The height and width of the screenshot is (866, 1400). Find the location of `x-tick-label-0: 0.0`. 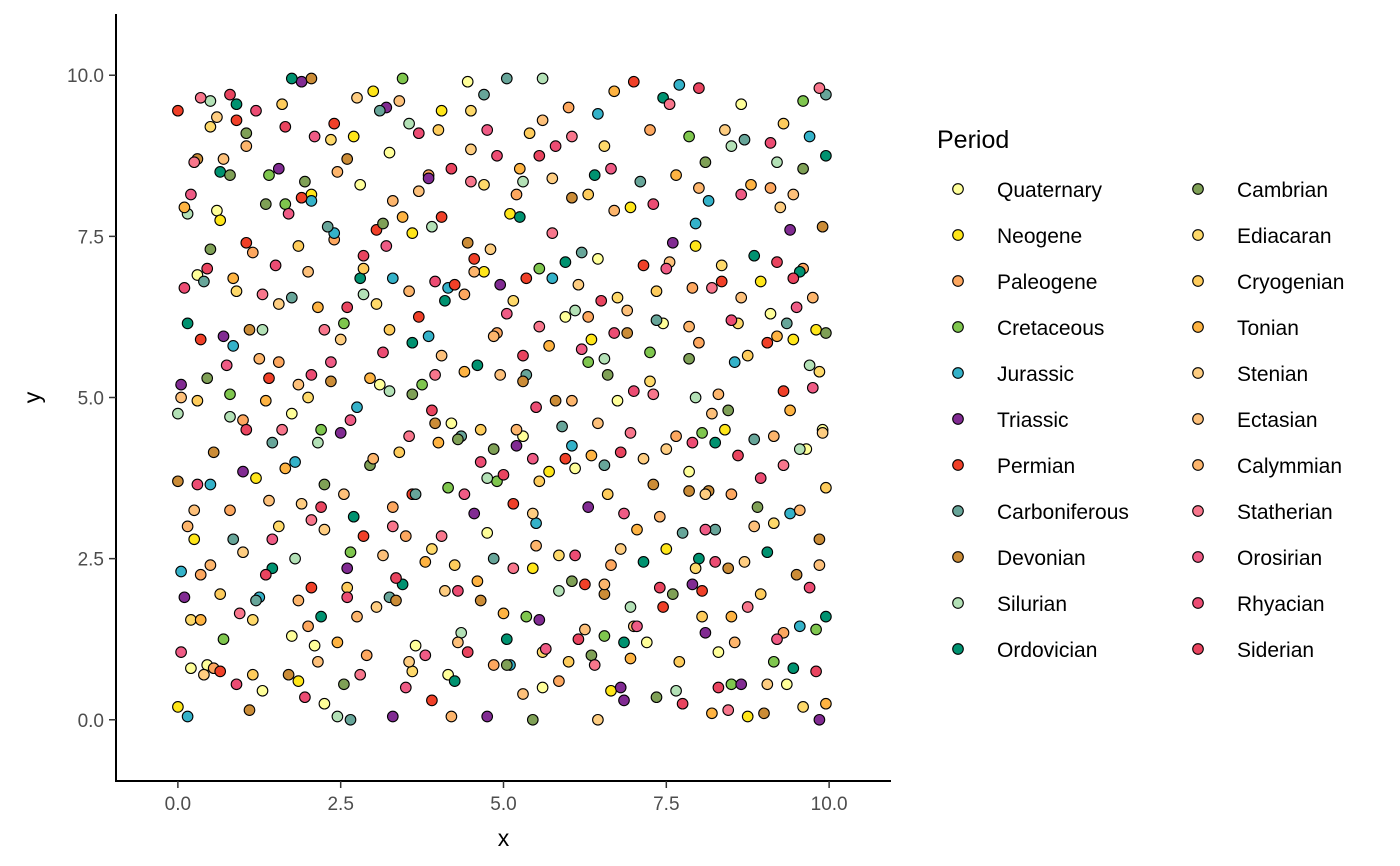

x-tick-label-0: 0.0 is located at coordinates (178, 804).